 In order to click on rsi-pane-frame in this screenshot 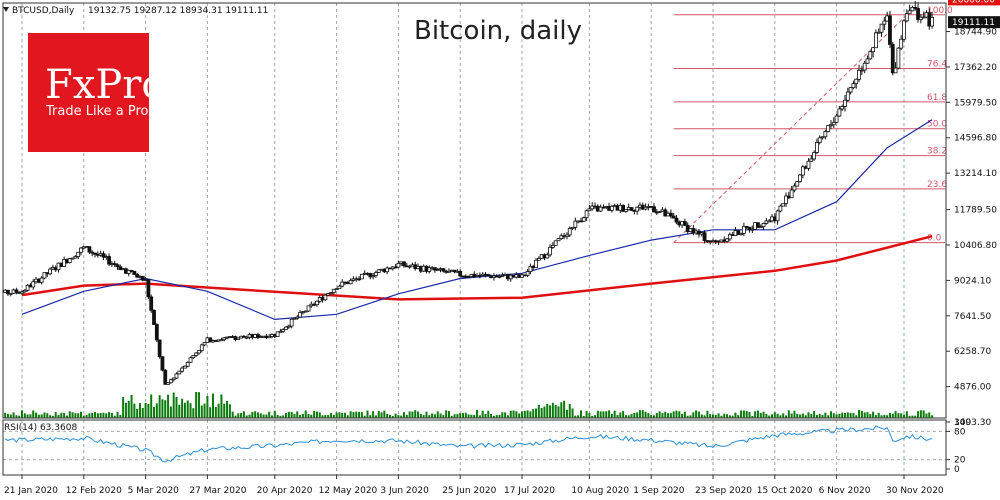, I will do `click(474, 447)`.